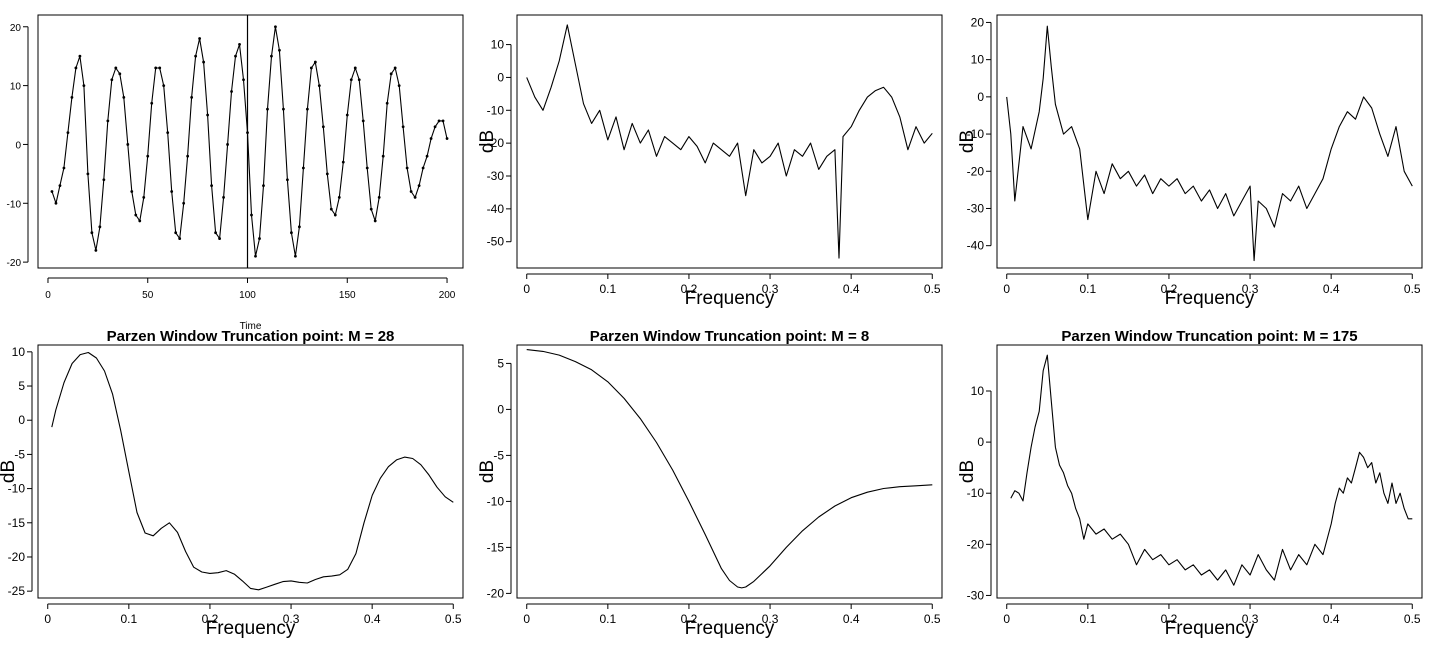 The image size is (1438, 657). What do you see at coordinates (148, 295) in the screenshot?
I see `x-tick-label: 50` at bounding box center [148, 295].